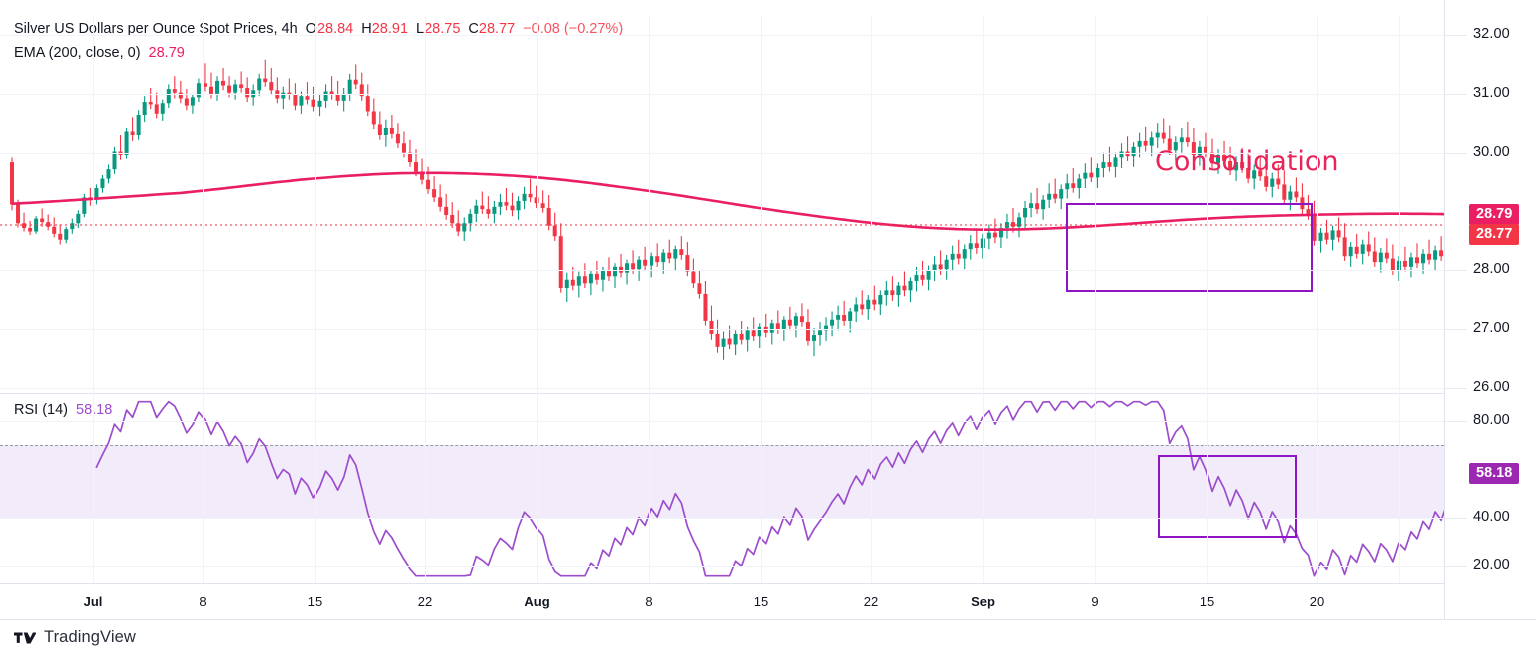 This screenshot has width=1536, height=658. I want to click on rsi-band-fill, so click(722, 481).